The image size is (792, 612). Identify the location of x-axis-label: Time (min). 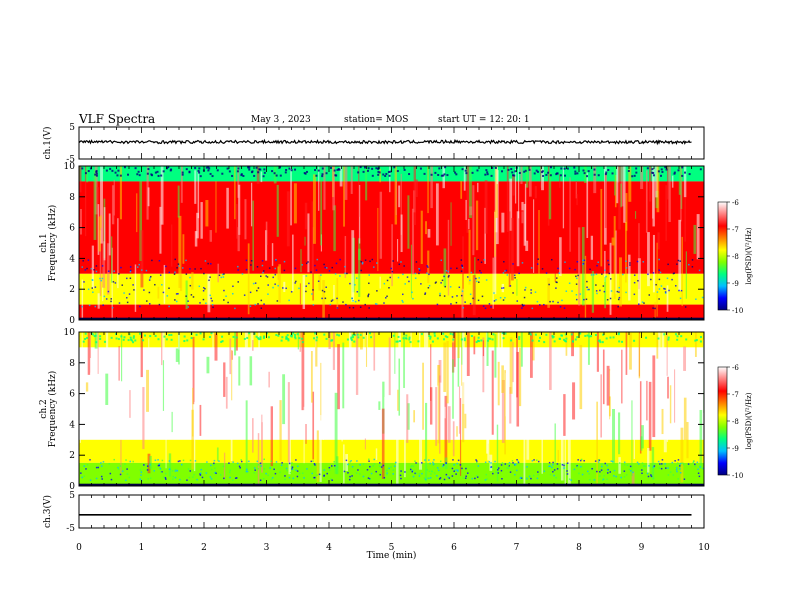
(392, 555).